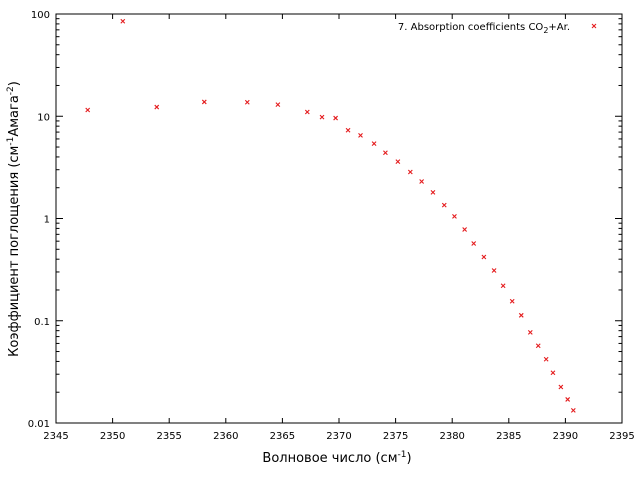 This screenshot has height=480, width=640. Describe the element at coordinates (336, 458) in the screenshot. I see `x-axis-title: Волновое число (см-1)` at that location.